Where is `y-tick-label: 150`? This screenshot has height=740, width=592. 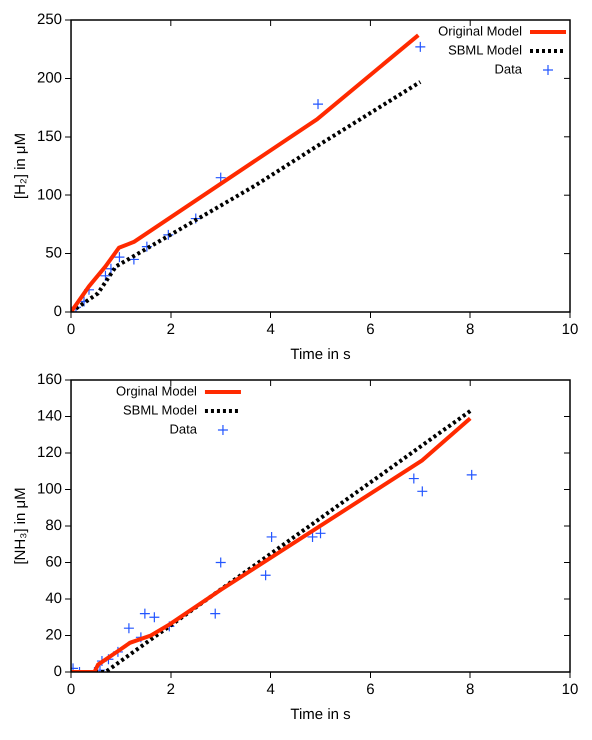
y-tick-label: 150 is located at coordinates (49, 136).